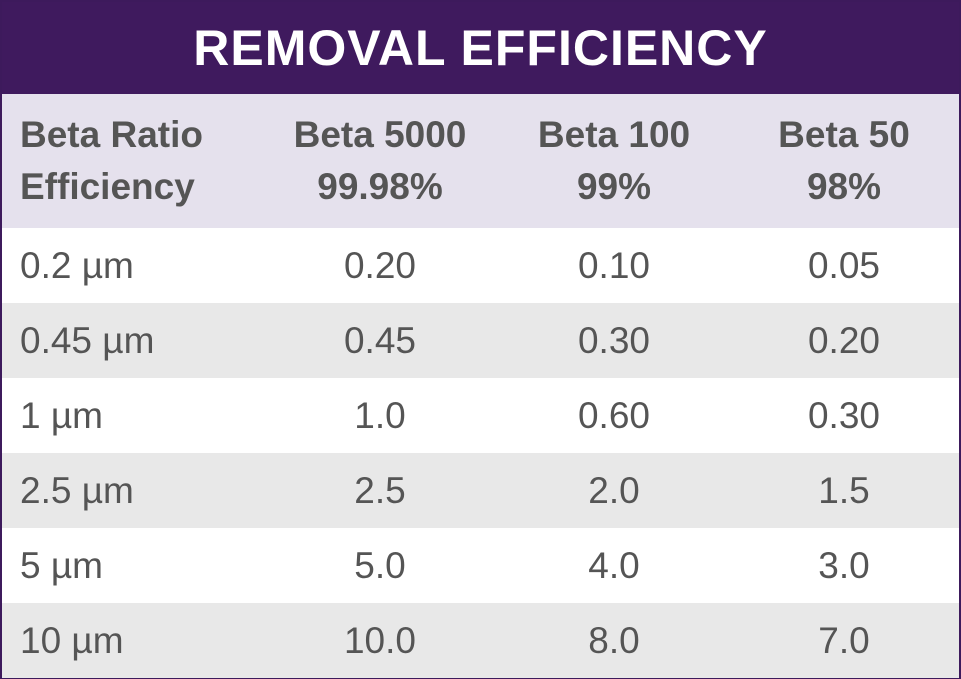 The height and width of the screenshot is (679, 961). Describe the element at coordinates (844, 490) in the screenshot. I see `value-cell: 1.5` at that location.